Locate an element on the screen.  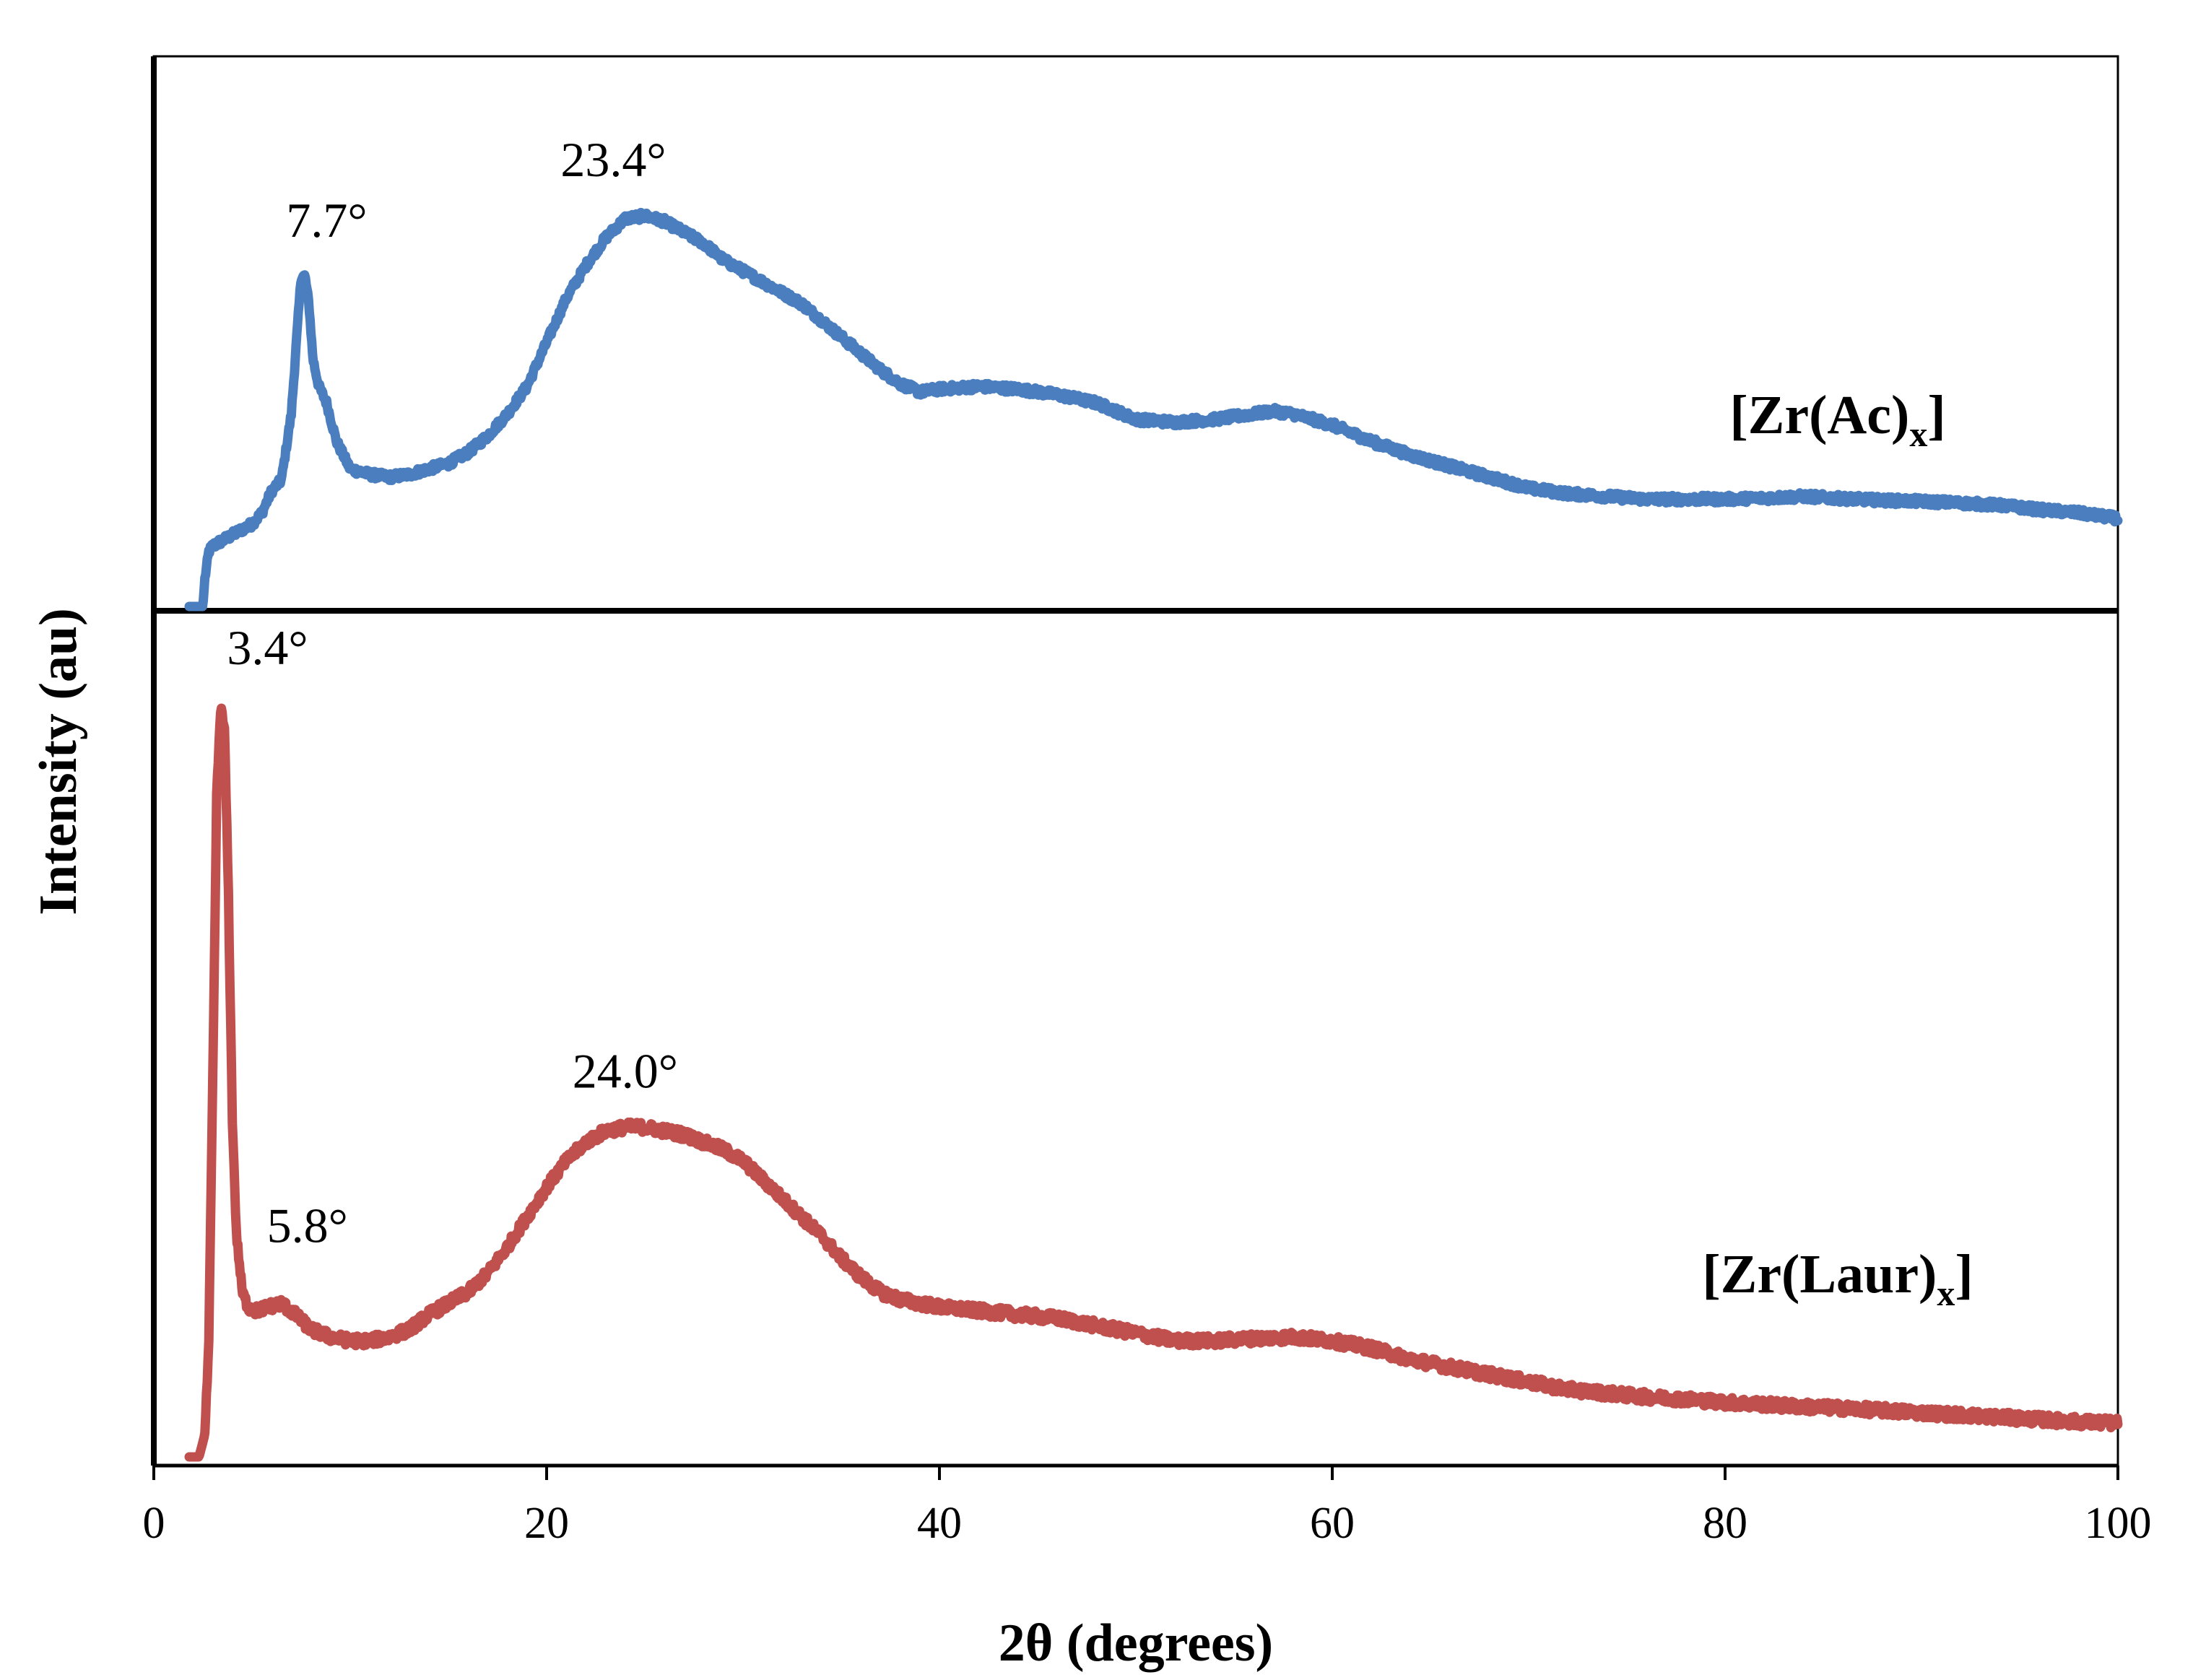
series-label-zr-ac: [Zr(Ac)x] is located at coordinates (1837, 419).